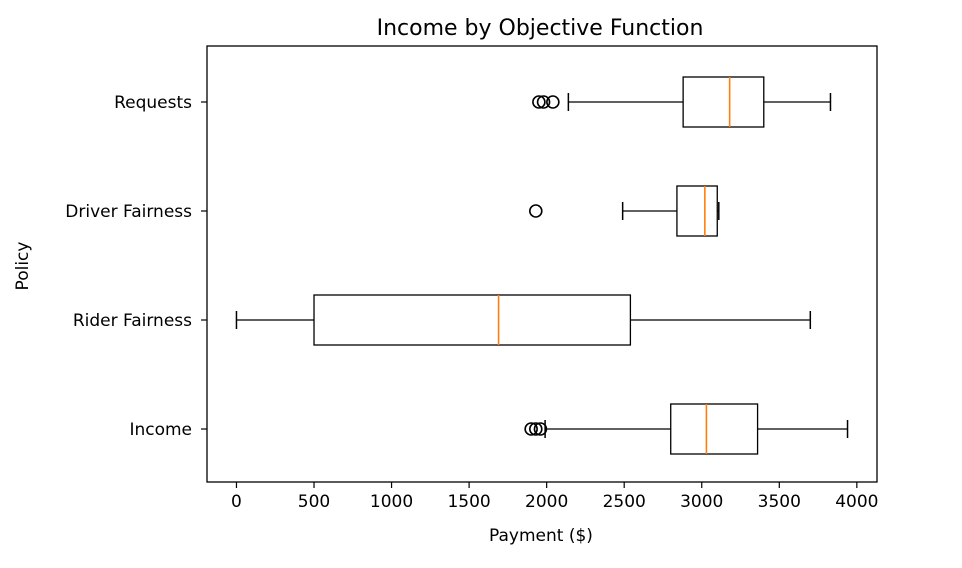 Image resolution: width=962 pixels, height=568 pixels. Describe the element at coordinates (624, 502) in the screenshot. I see `x-tick-label: 2500` at that location.